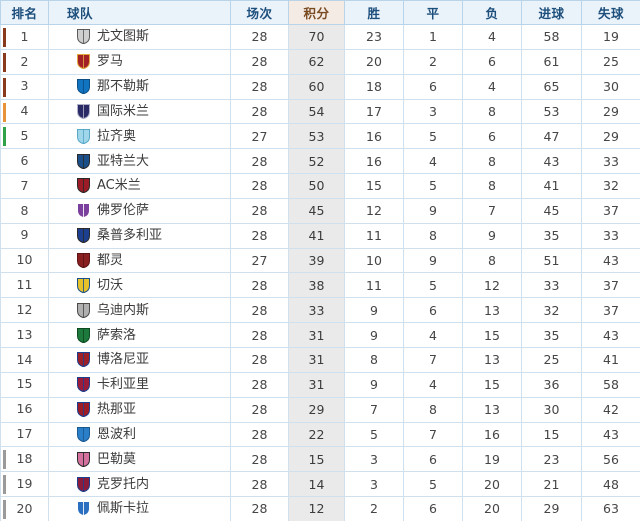  I want to click on team-cell: 那不勒斯, so click(139, 87).